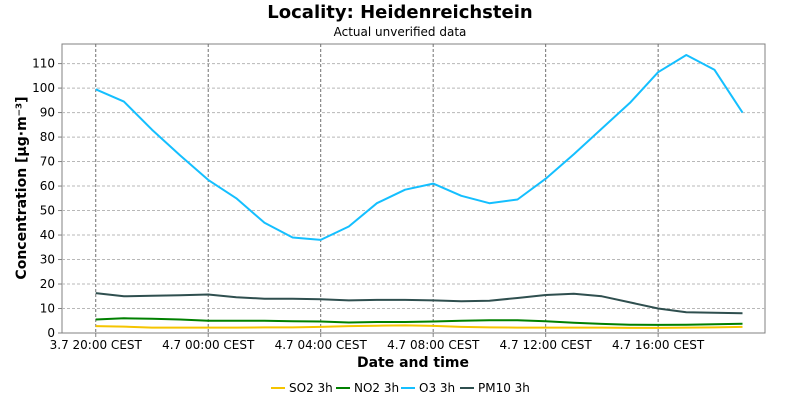 The image size is (800, 400). Describe the element at coordinates (400, 32) in the screenshot. I see `chart-subtitle: Actual unverified data` at that location.